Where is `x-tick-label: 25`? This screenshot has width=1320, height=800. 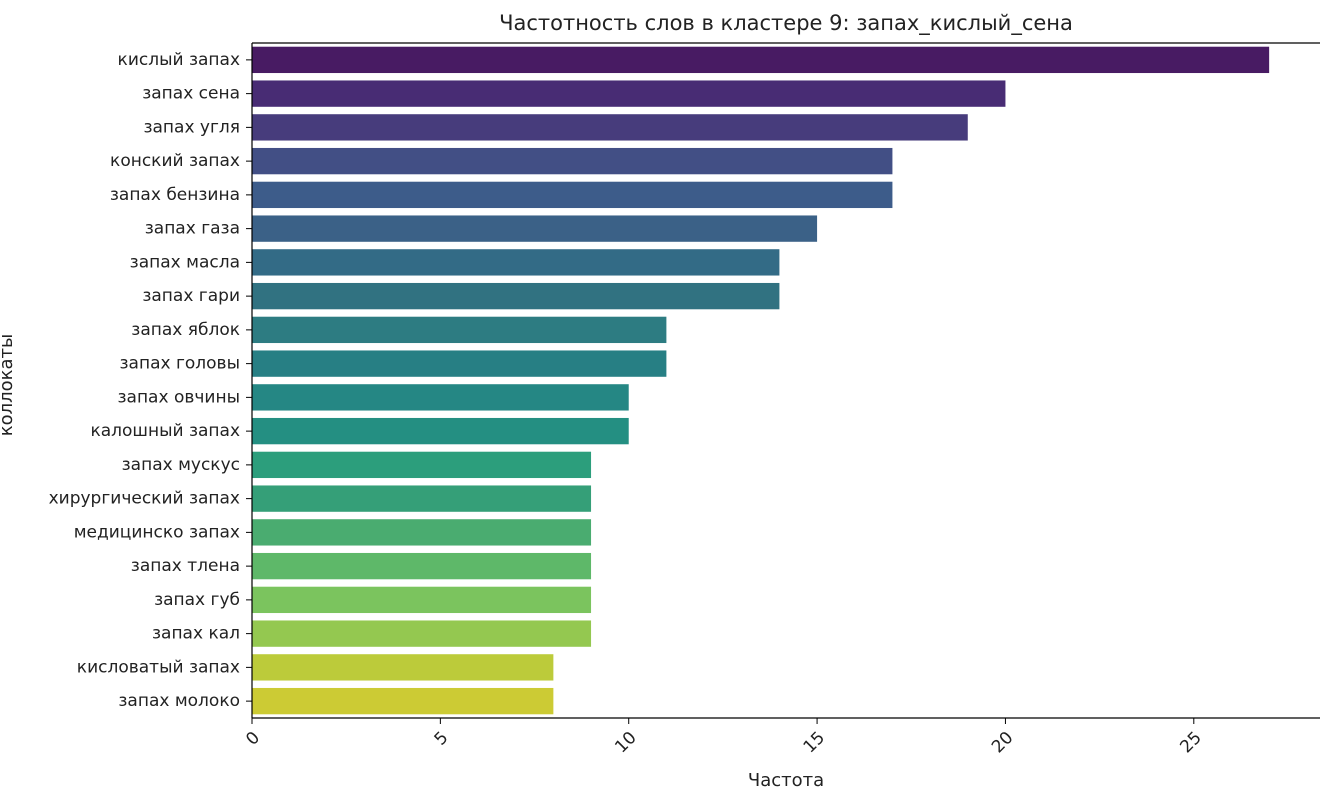 x-tick-label: 25 is located at coordinates (1190, 742).